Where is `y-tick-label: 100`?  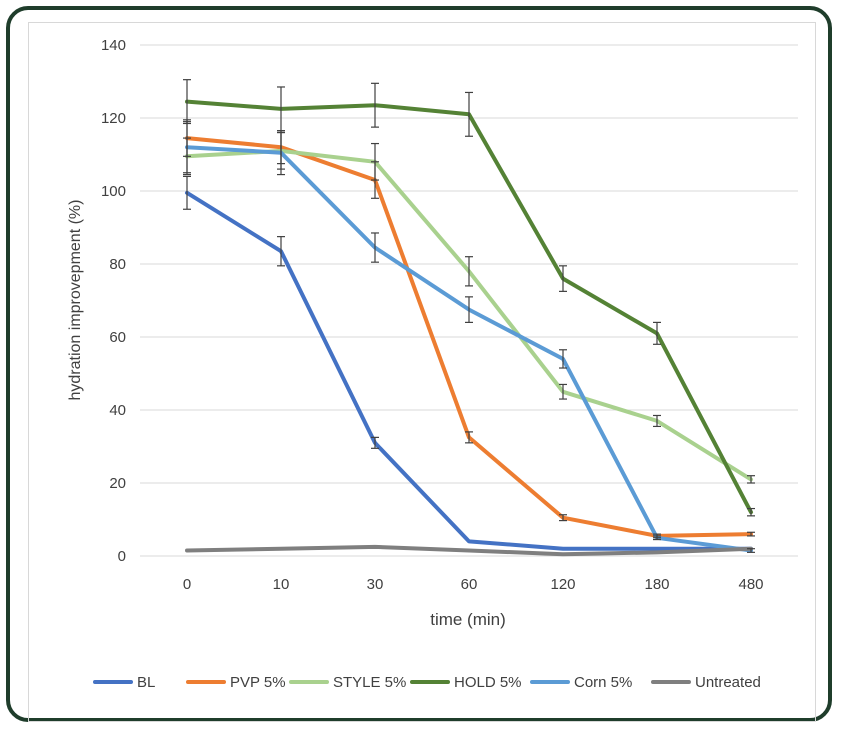 y-tick-label: 100 is located at coordinates (113, 191).